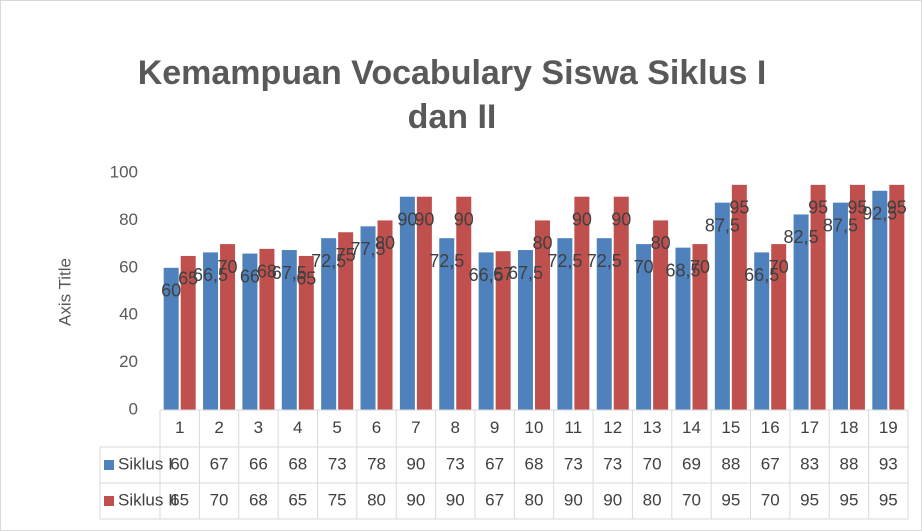 The image size is (922, 531). What do you see at coordinates (376, 463) in the screenshot?
I see `table-cell: 78` at bounding box center [376, 463].